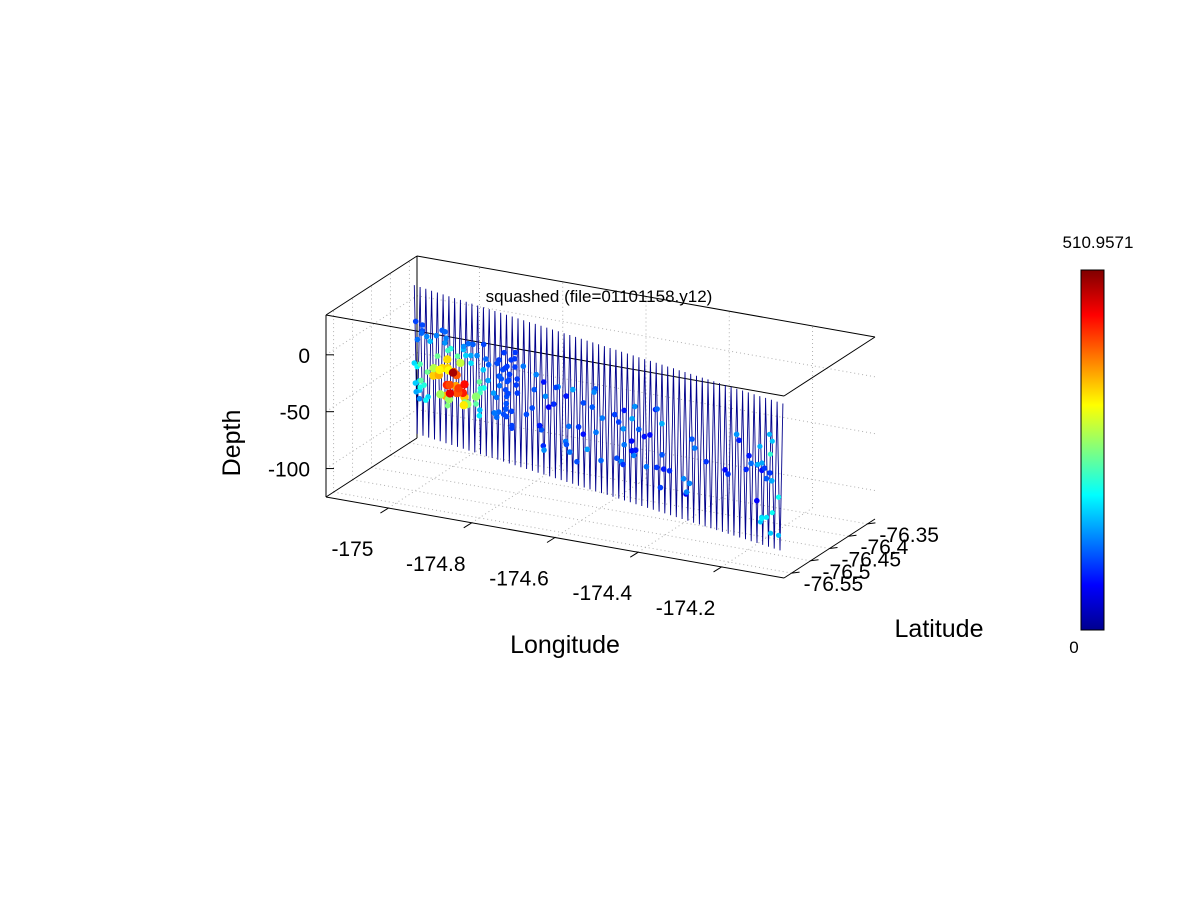  I want to click on x-axis-label: Longitude, so click(565, 645).